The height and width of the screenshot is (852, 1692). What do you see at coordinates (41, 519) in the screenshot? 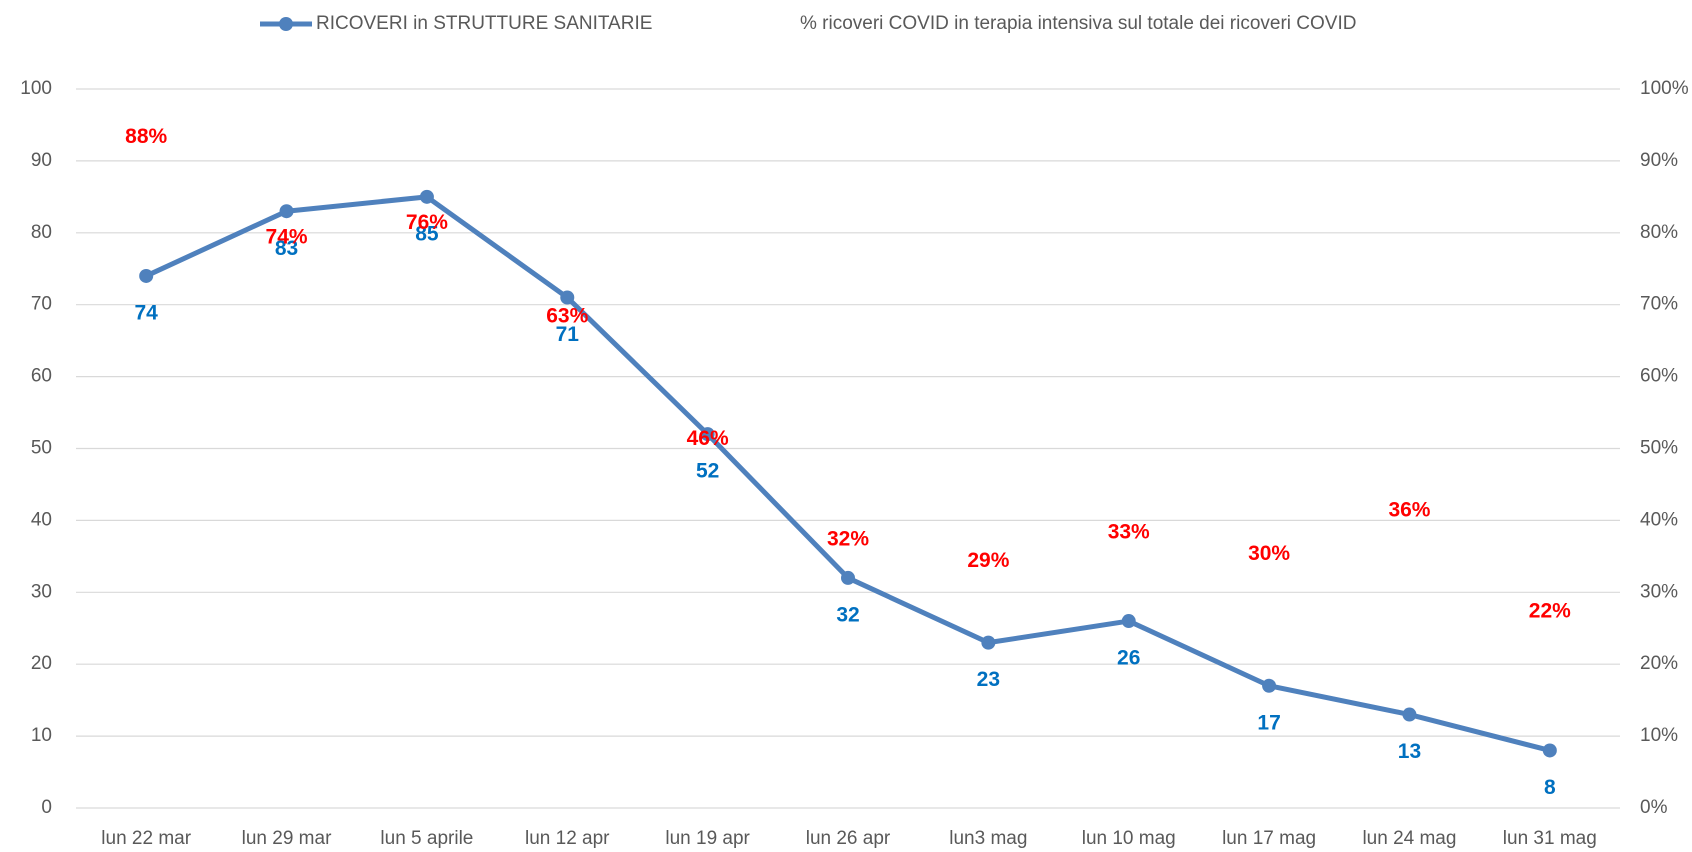
I see `y-tick-label: 40` at bounding box center [41, 519].